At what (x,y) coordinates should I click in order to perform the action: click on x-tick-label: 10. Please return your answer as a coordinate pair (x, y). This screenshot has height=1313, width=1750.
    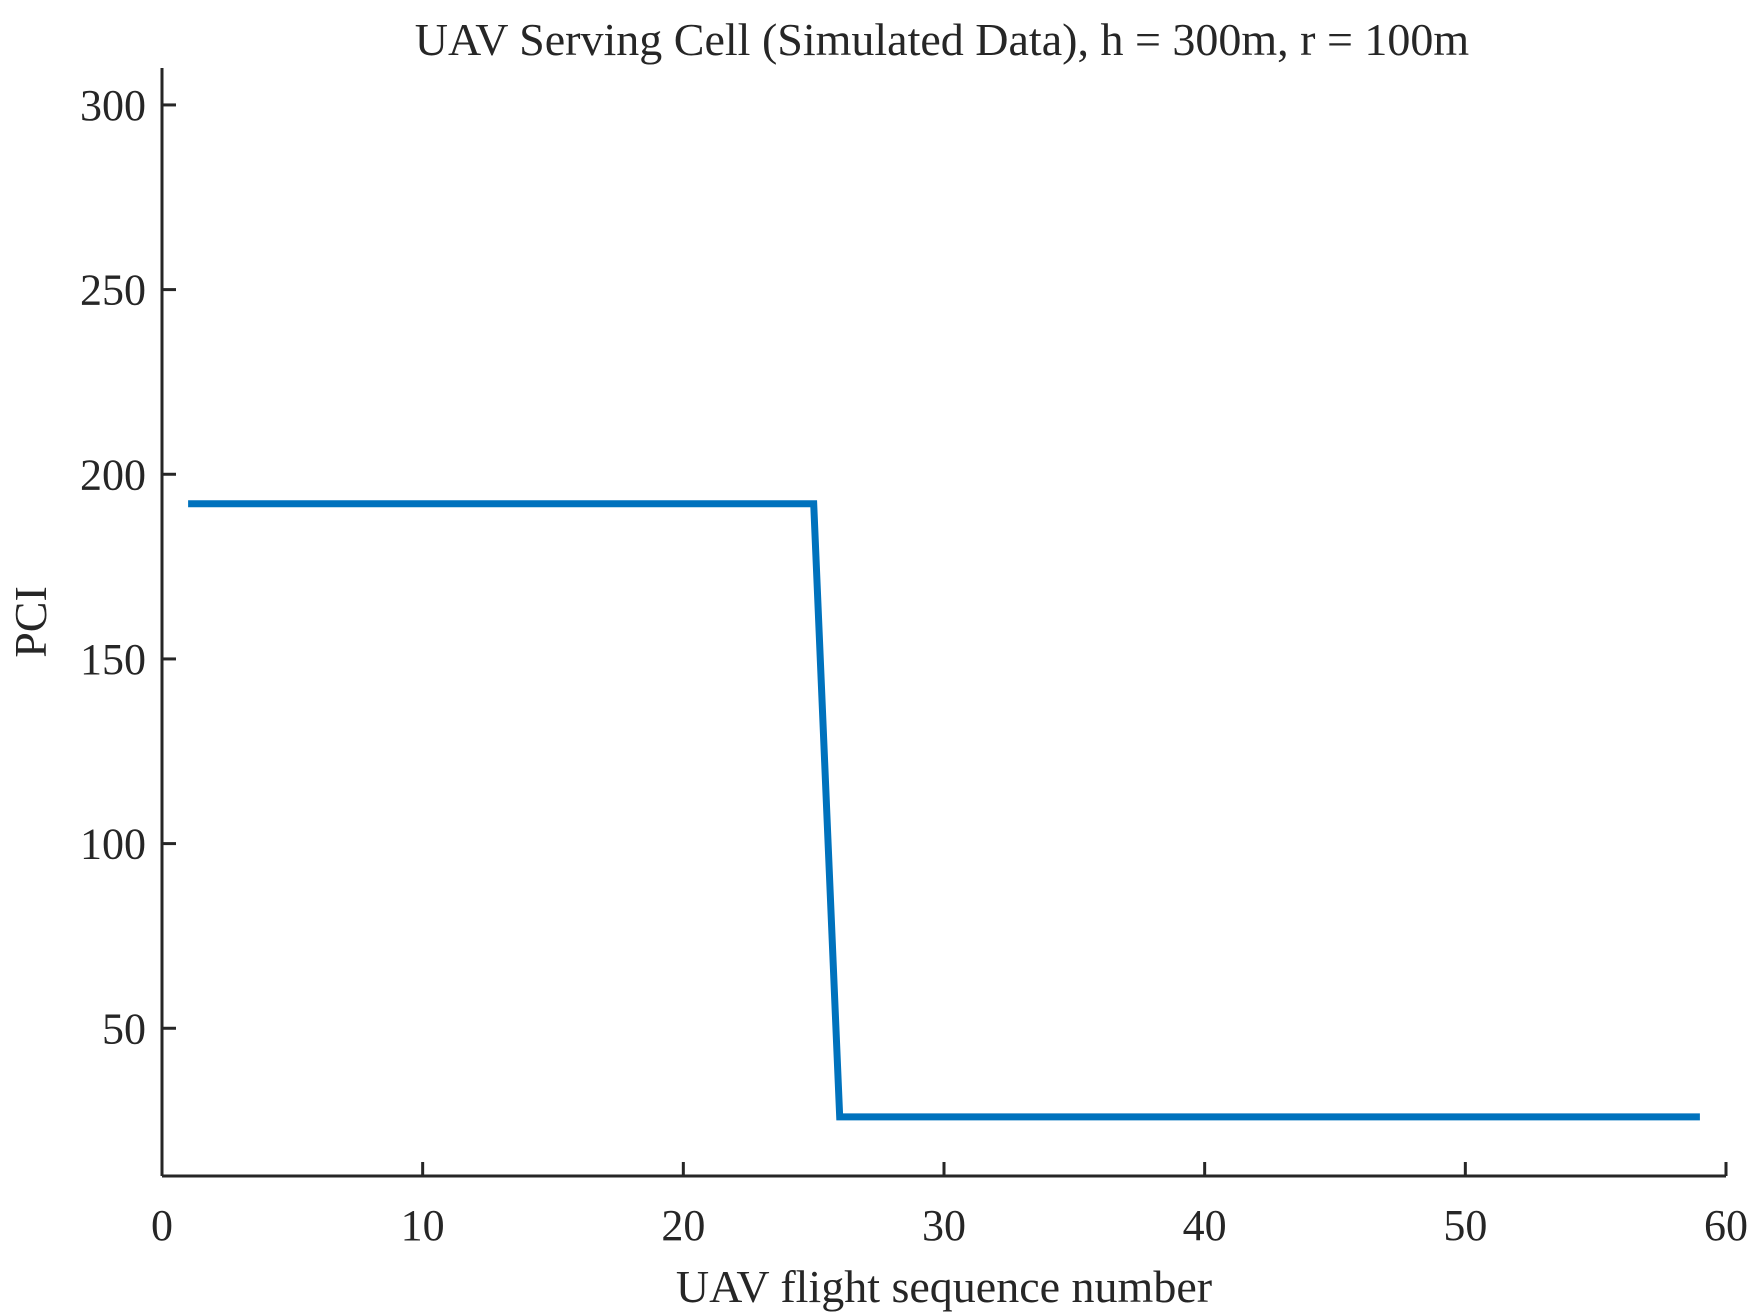
    Looking at the image, I should click on (423, 1225).